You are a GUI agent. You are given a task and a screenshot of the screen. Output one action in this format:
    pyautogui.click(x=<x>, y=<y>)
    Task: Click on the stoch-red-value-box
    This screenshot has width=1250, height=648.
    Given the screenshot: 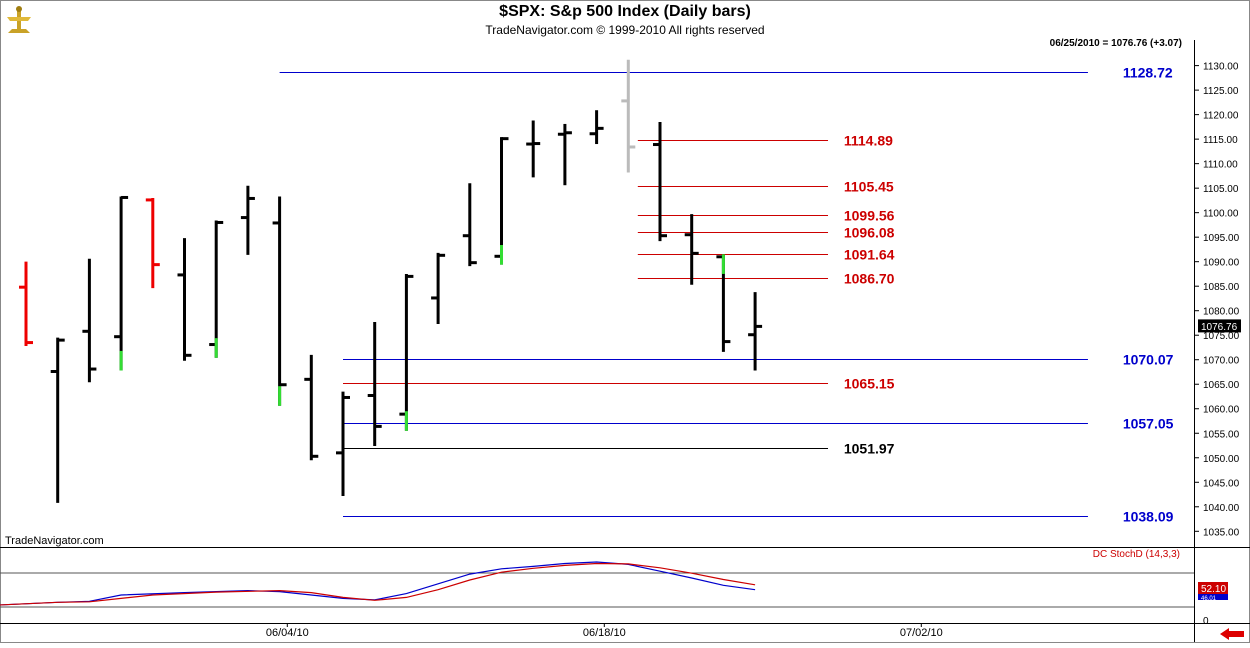 What is the action you would take?
    pyautogui.click(x=1213, y=588)
    